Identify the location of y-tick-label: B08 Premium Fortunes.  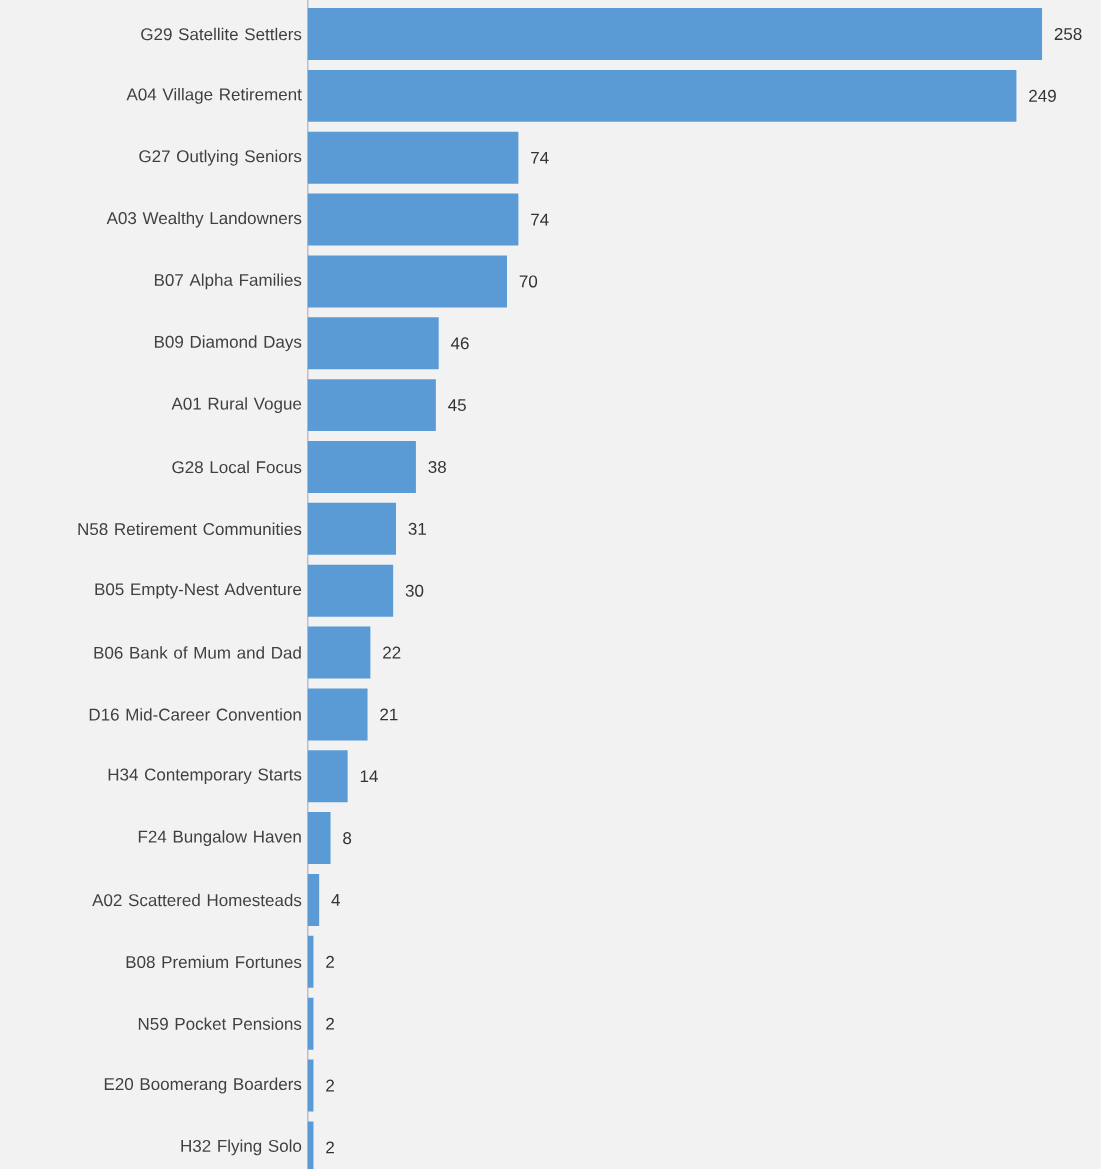
(214, 962).